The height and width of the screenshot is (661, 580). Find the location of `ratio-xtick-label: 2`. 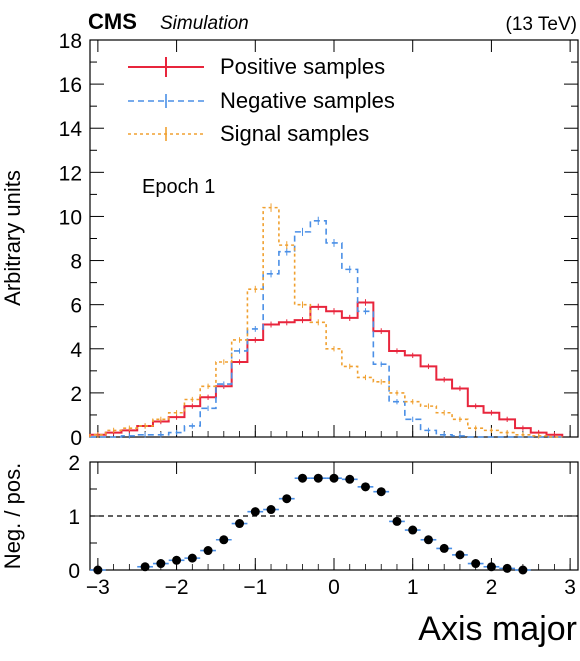

ratio-xtick-label: 2 is located at coordinates (492, 587).